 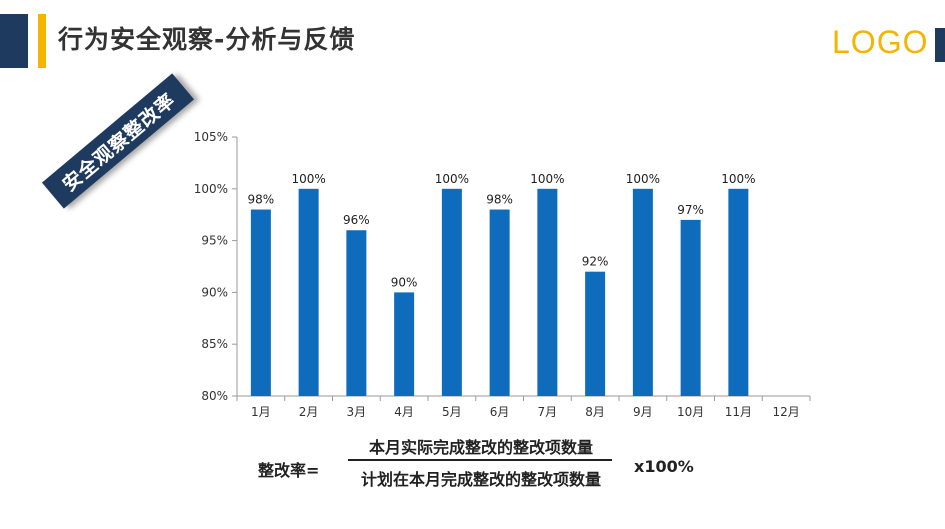 I want to click on y-tick-label: 80%, so click(x=214, y=396).